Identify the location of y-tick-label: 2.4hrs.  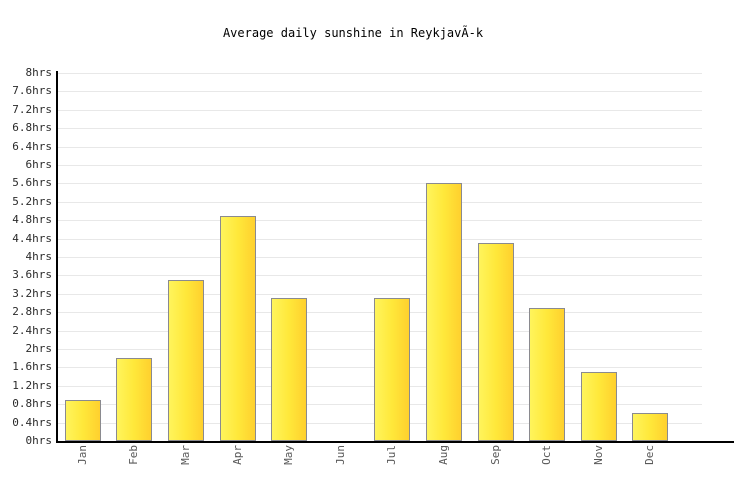
(32, 330).